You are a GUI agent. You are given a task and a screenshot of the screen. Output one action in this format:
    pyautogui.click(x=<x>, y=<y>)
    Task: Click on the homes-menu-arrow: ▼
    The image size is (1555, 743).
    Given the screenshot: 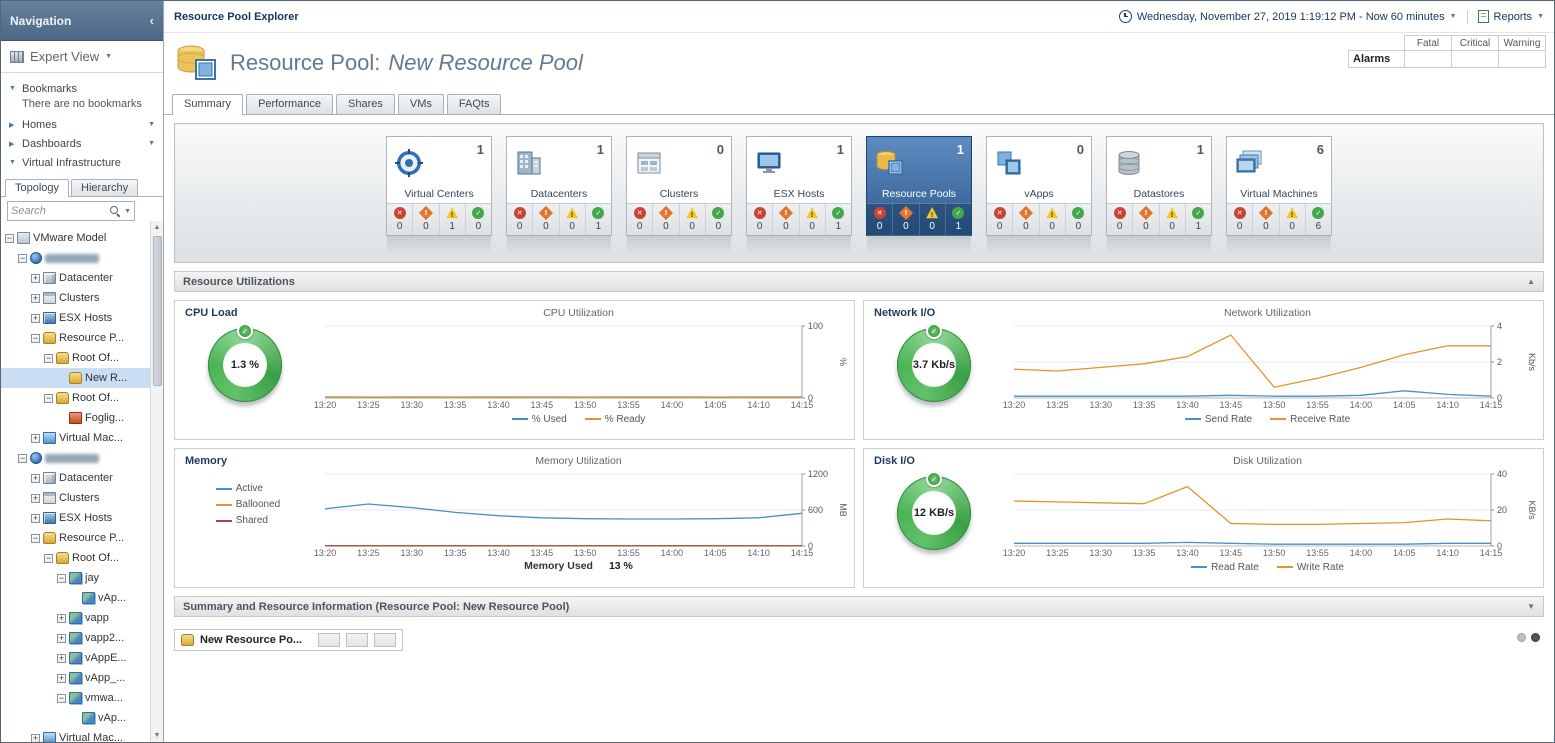 What is the action you would take?
    pyautogui.click(x=151, y=124)
    